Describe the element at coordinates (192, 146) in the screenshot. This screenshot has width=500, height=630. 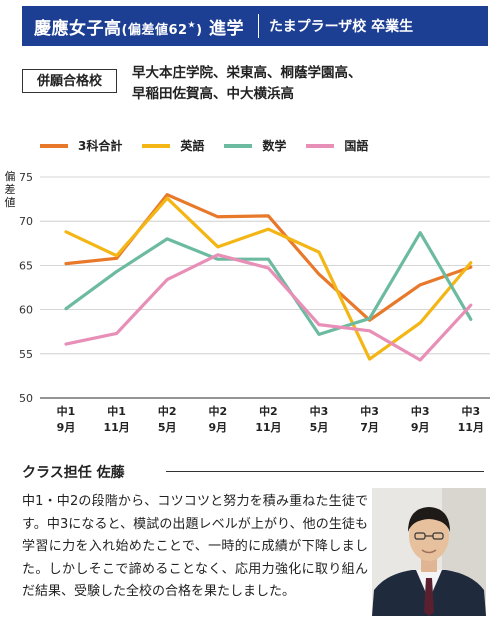
I see `legend-label: 英語` at that location.